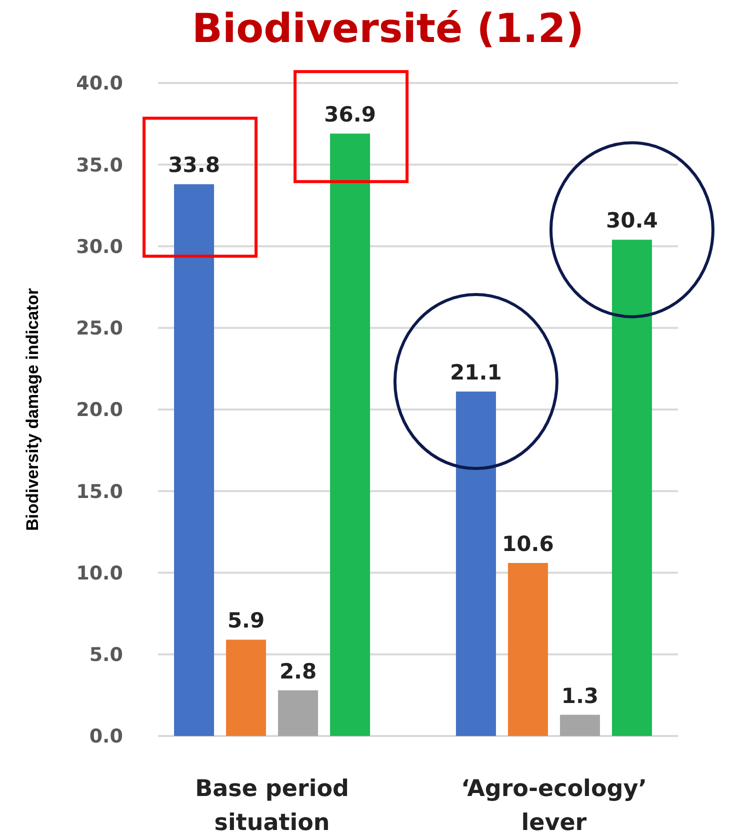 The width and height of the screenshot is (735, 836). I want to click on data-label: 2.8, so click(298, 671).